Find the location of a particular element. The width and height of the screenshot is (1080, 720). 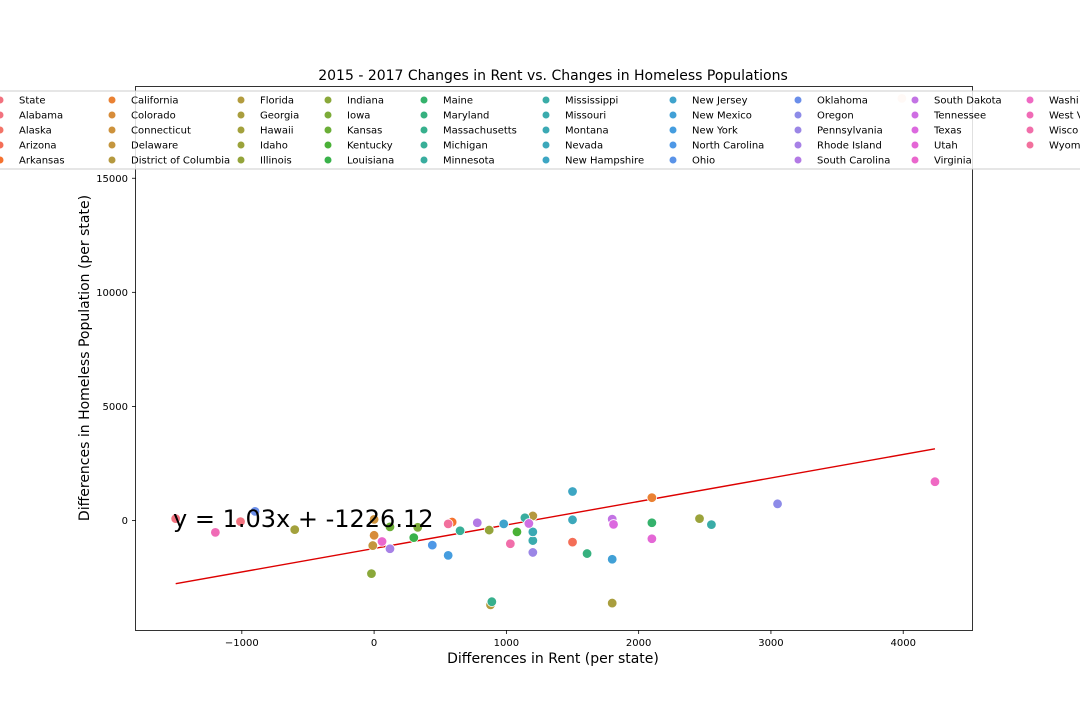

legend-label: Oklahoma is located at coordinates (842, 101).